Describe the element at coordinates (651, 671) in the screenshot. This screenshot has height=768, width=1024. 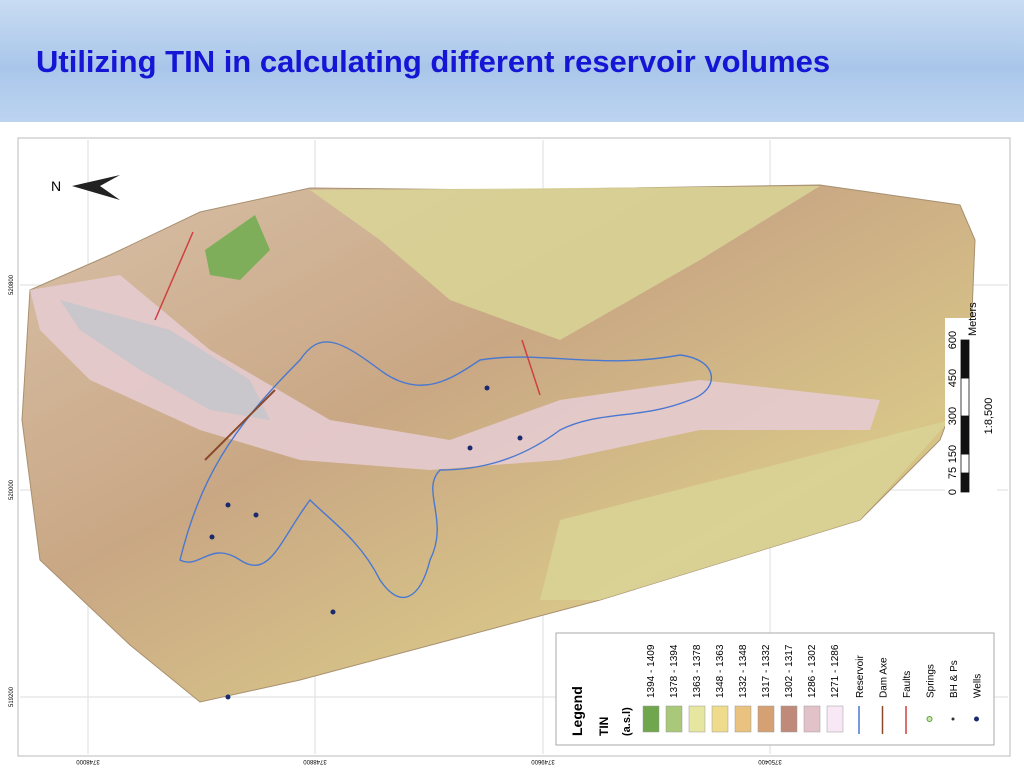
I see `legend-class-label: 1394 - 1409` at that location.